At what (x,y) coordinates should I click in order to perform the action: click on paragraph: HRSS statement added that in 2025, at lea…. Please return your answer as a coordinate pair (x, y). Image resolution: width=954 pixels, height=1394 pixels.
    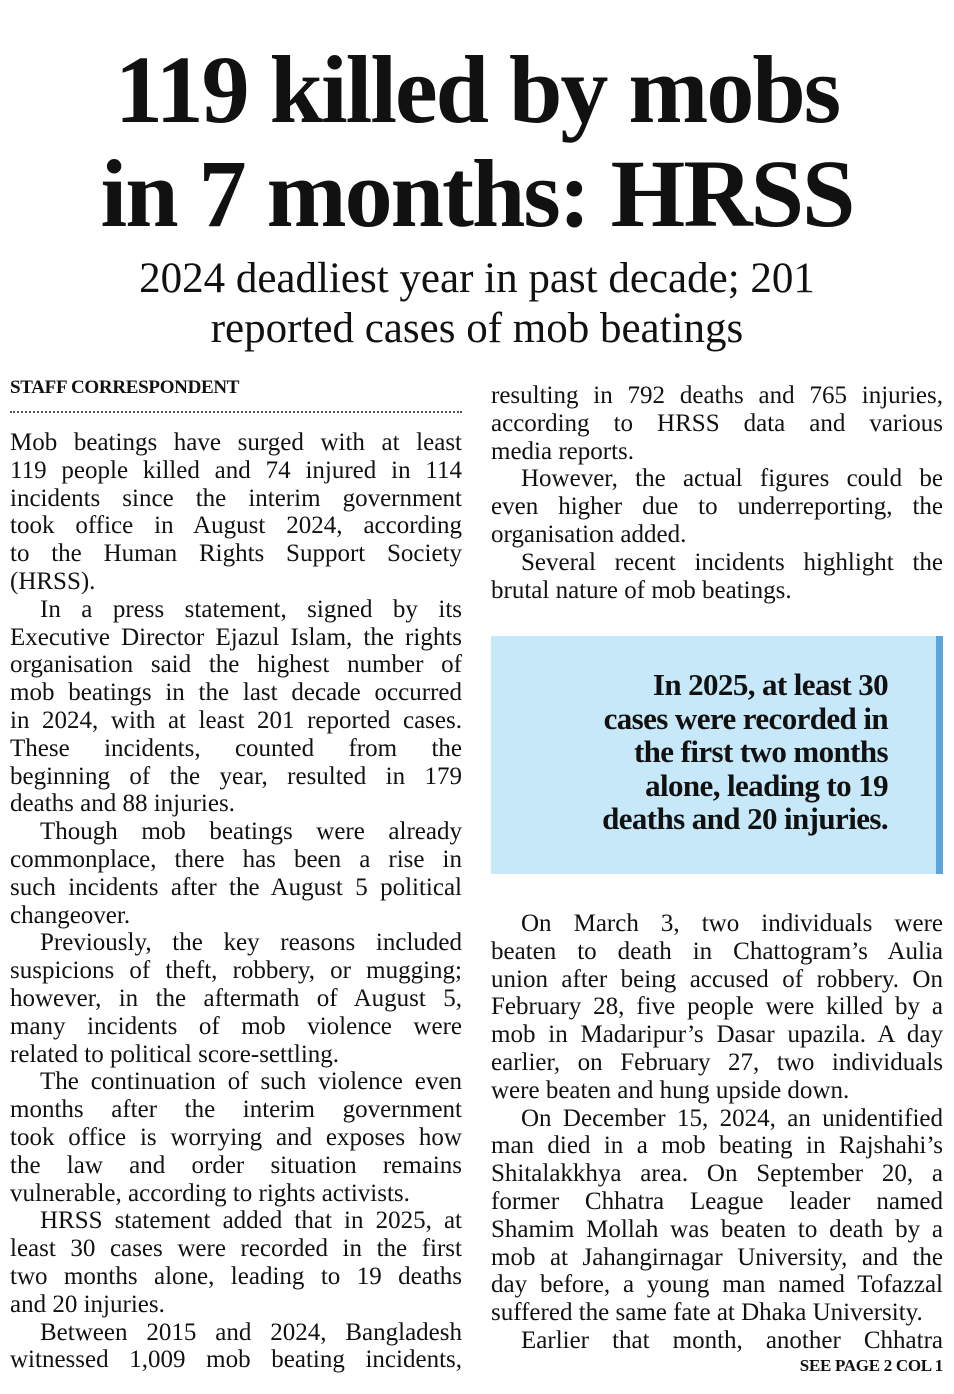
    Looking at the image, I should click on (236, 1262).